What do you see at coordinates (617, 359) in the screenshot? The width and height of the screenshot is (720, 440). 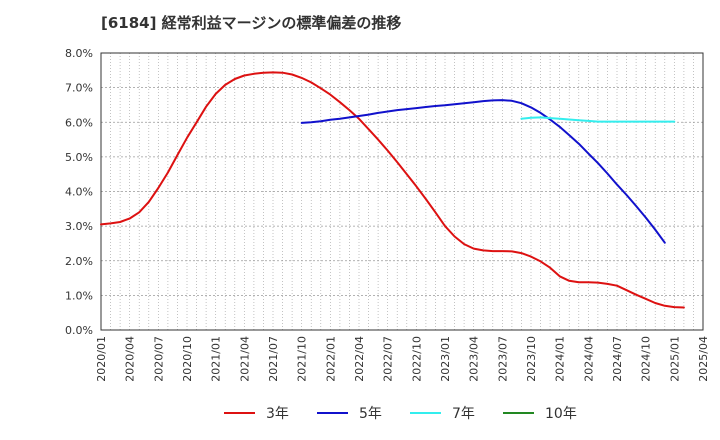 I see `x-tick-label: 2024/07` at bounding box center [617, 359].